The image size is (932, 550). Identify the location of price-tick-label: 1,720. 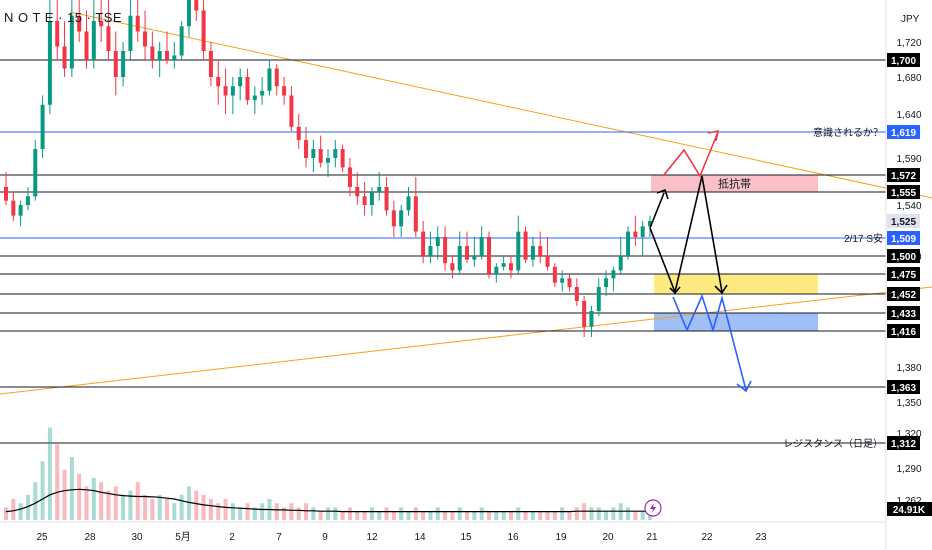
(908, 43).